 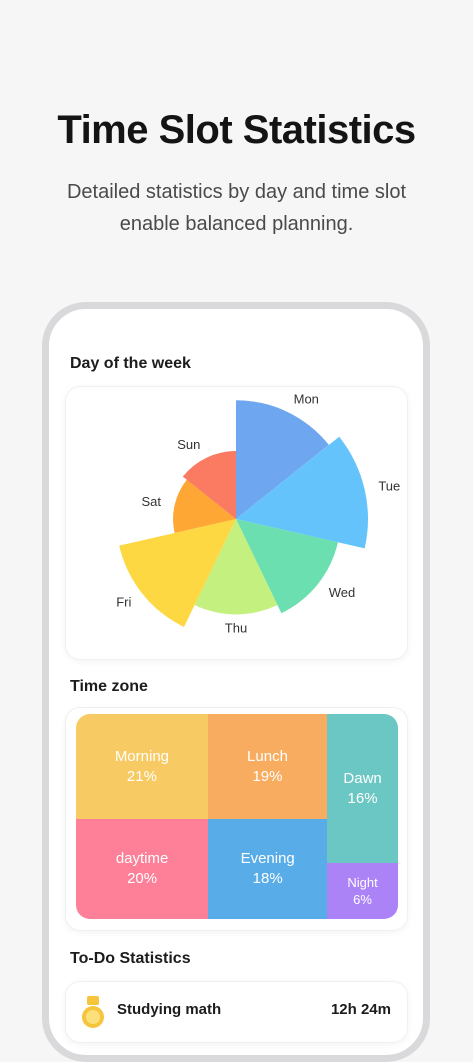 I want to click on polar-slice-fri, so click(x=177, y=573).